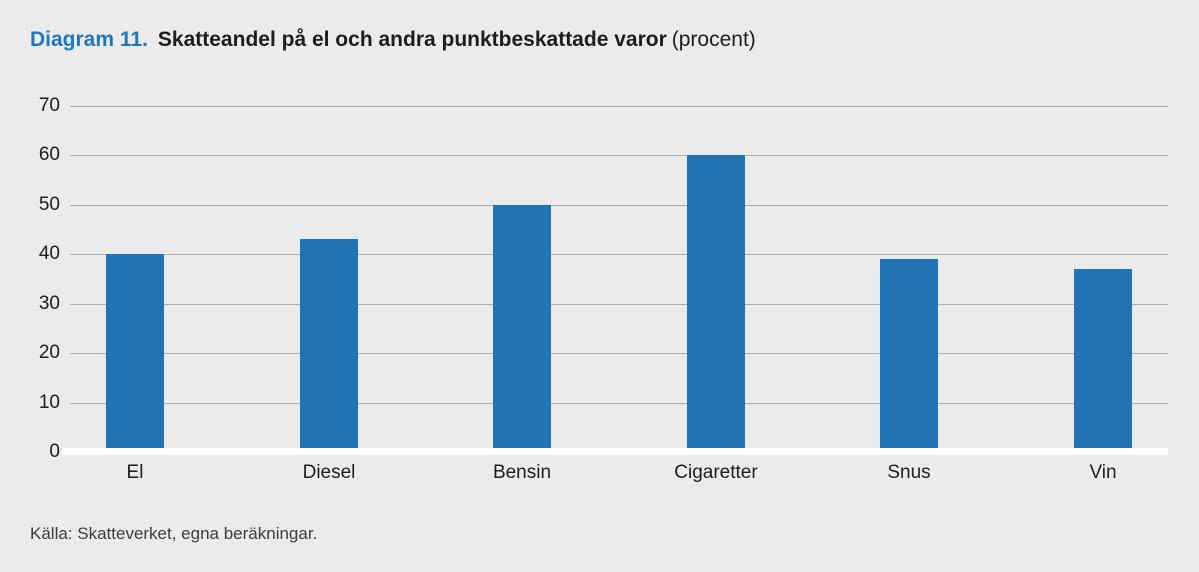 This screenshot has height=572, width=1199. Describe the element at coordinates (89, 39) in the screenshot. I see `diagram-number-label: Diagram 11.` at that location.